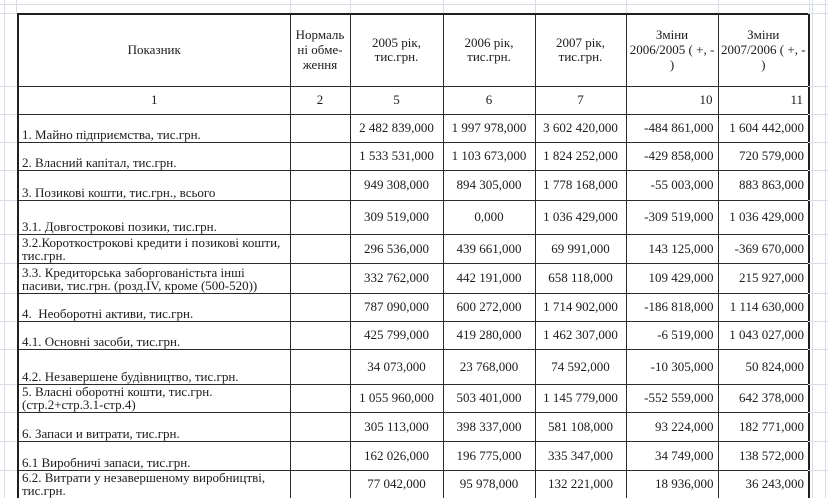 This screenshot has height=498, width=828. What do you see at coordinates (489, 128) in the screenshot?
I see `cell-2006: 1 997 978,000` at bounding box center [489, 128].